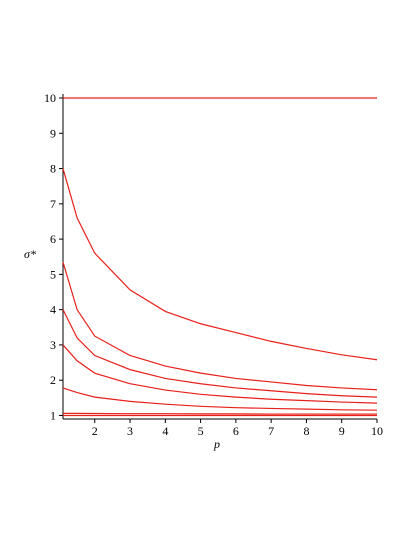  Describe the element at coordinates (53, 133) in the screenshot. I see `y-tick-label: 9` at that location.